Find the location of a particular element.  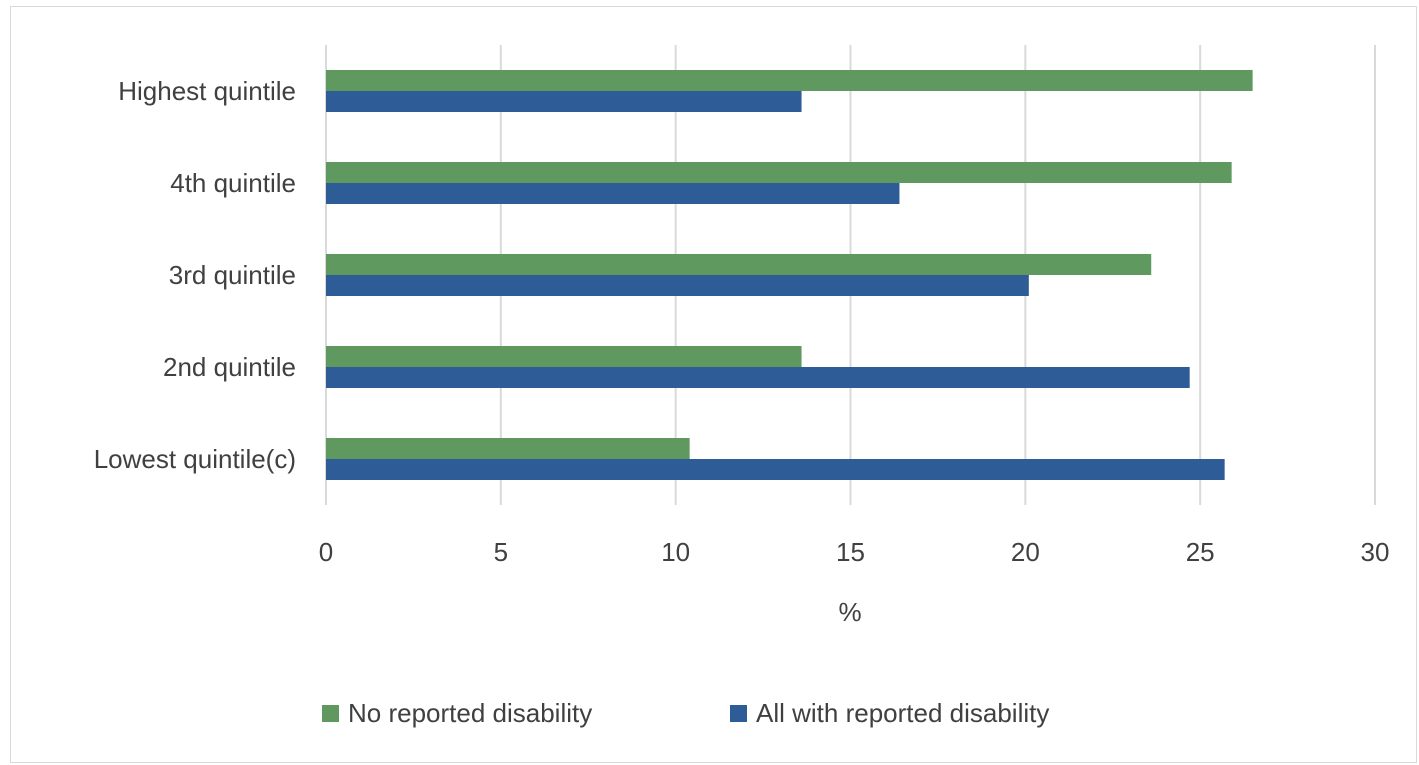

x-tick-label: 0 is located at coordinates (326, 552).